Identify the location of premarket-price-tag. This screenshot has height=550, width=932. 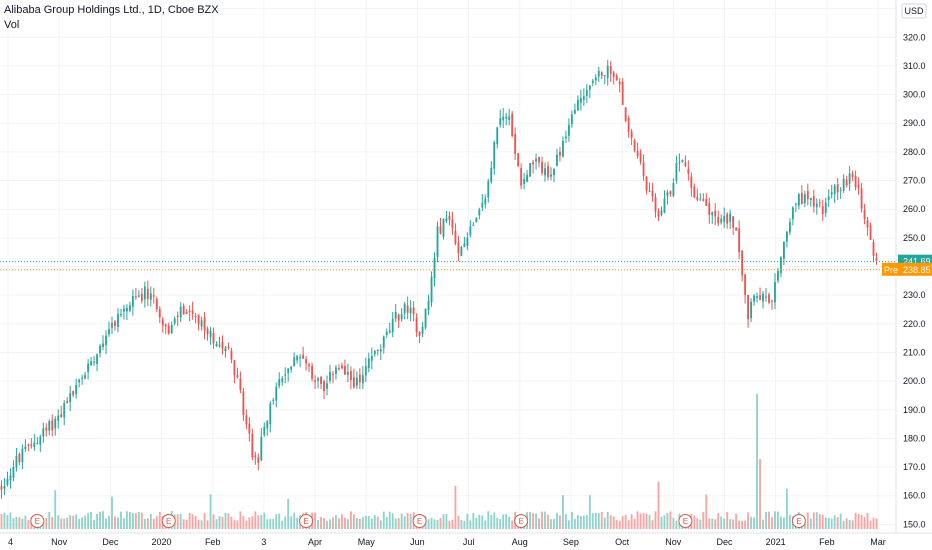
(916, 269).